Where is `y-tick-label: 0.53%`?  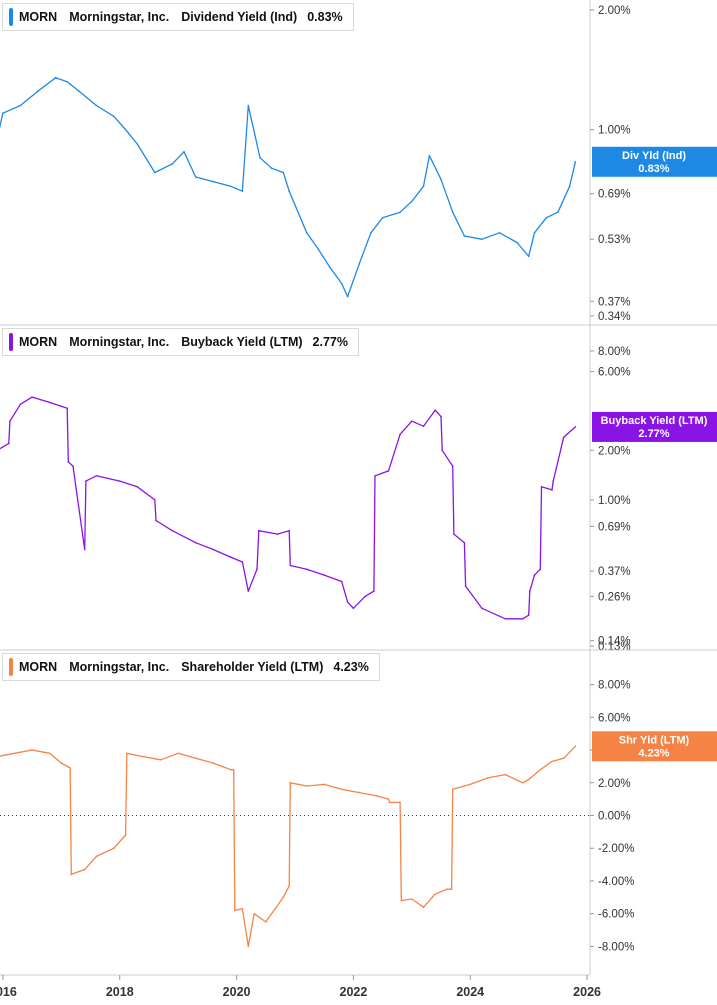
y-tick-label: 0.53% is located at coordinates (614, 240).